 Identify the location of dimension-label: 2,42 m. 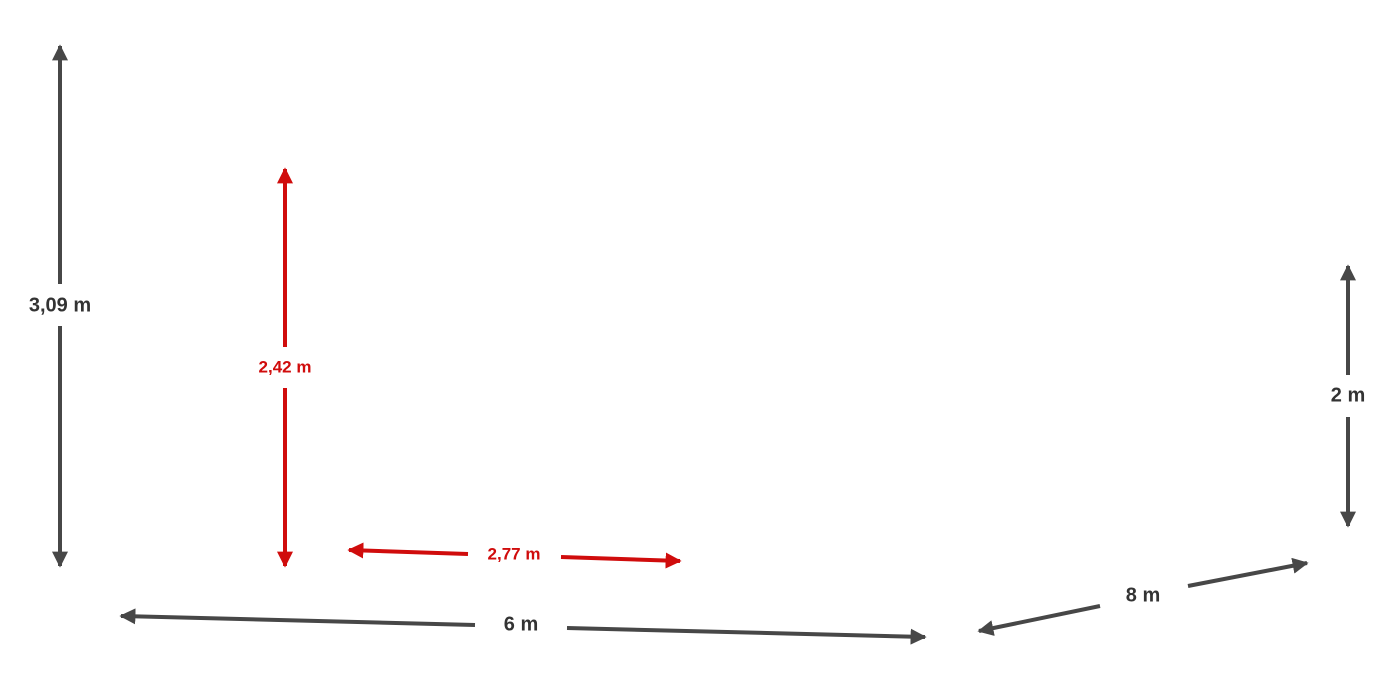
(285, 366).